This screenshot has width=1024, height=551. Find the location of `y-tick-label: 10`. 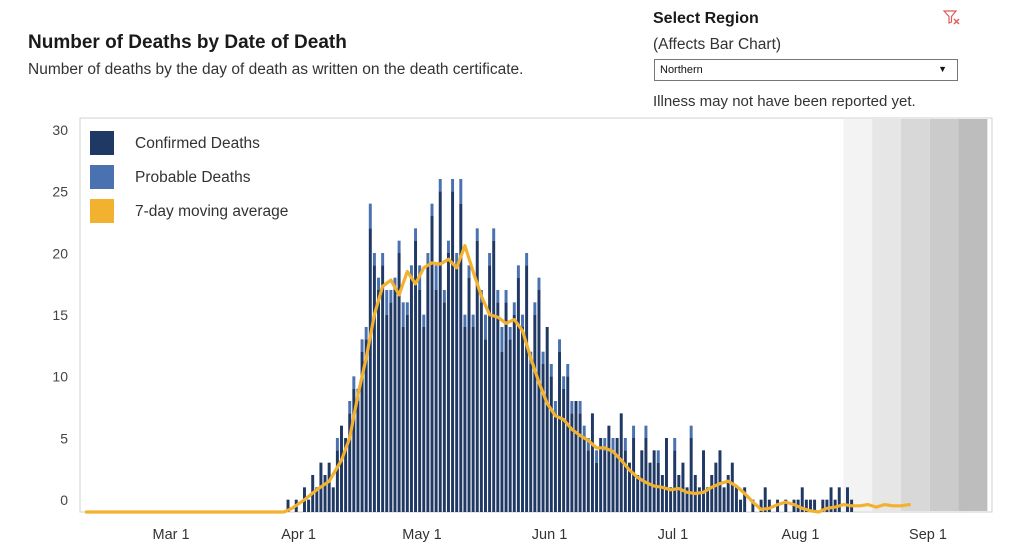

y-tick-label: 10 is located at coordinates (60, 377).